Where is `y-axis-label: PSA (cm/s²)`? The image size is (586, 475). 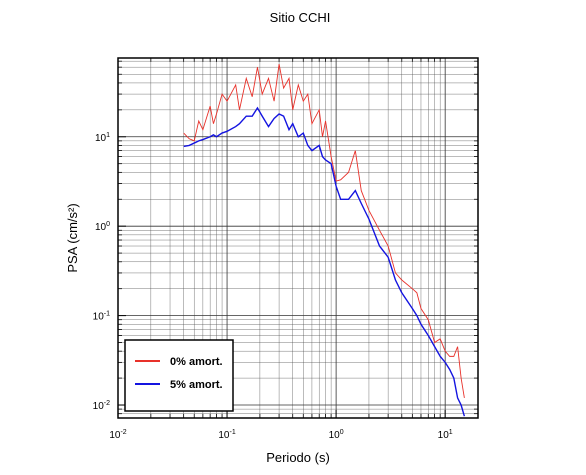 y-axis-label: PSA (cm/s²) is located at coordinates (72, 237).